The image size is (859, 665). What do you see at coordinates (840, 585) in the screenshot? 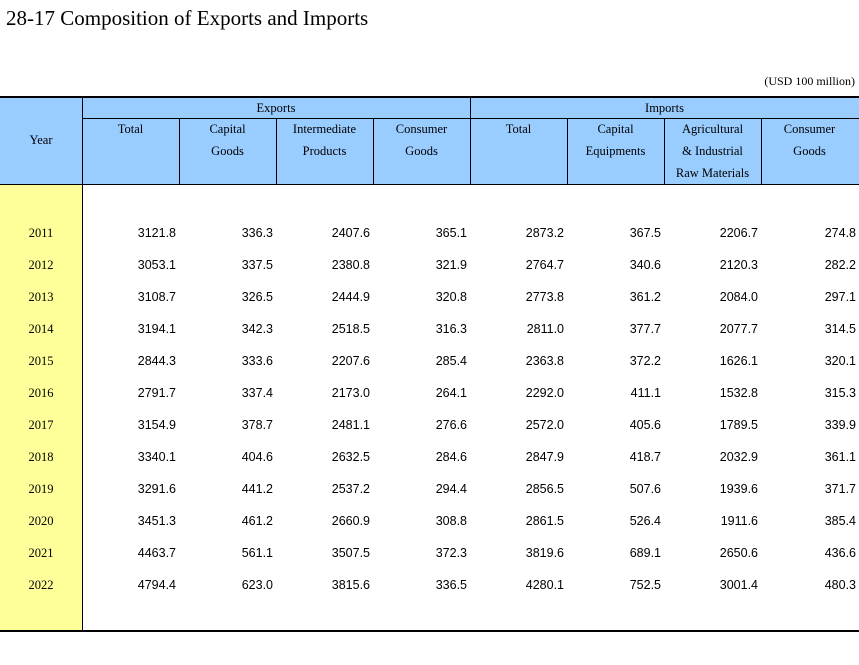
I see `value-cell: 480.3` at bounding box center [840, 585].